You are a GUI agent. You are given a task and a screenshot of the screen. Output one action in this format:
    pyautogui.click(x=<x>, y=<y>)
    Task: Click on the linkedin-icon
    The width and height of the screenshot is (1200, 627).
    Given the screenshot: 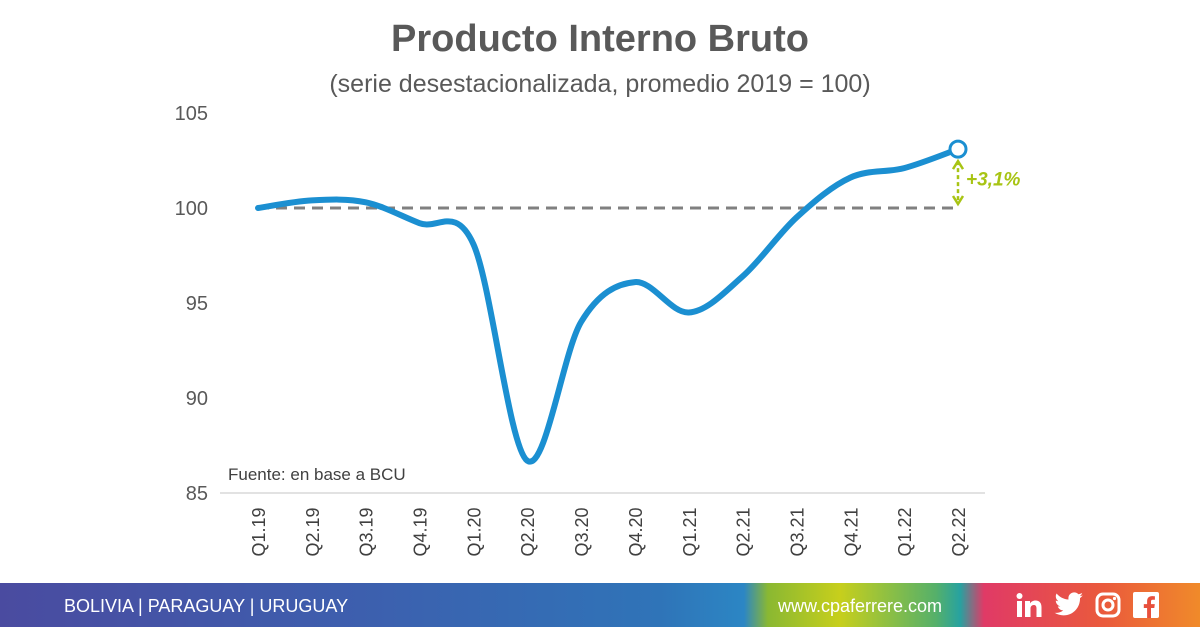 What is the action you would take?
    pyautogui.click(x=1030, y=605)
    